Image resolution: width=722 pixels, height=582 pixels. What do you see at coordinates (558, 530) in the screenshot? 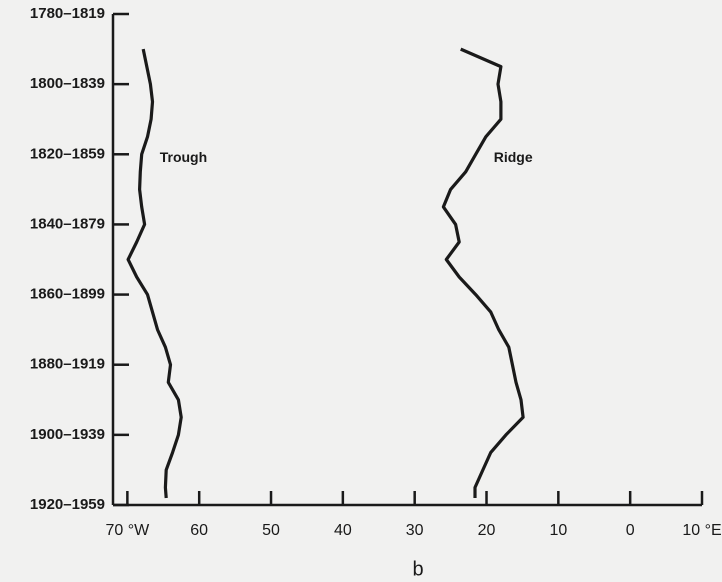
I see `x-tick-label: 10` at bounding box center [558, 530].